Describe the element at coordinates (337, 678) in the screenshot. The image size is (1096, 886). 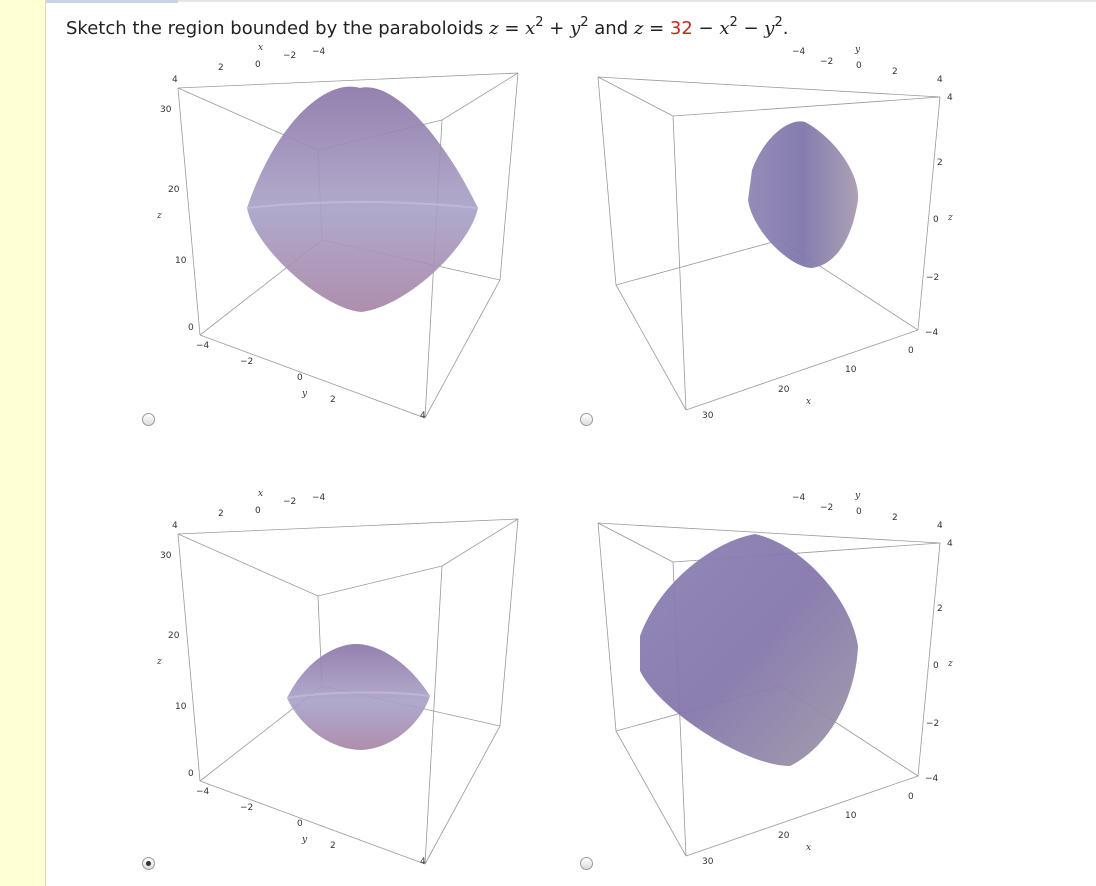
I see `plot-c-svg: x 4 2 0 −2 −4 30 20 z 10 0 −4 −2 0 y 2 4` at that location.